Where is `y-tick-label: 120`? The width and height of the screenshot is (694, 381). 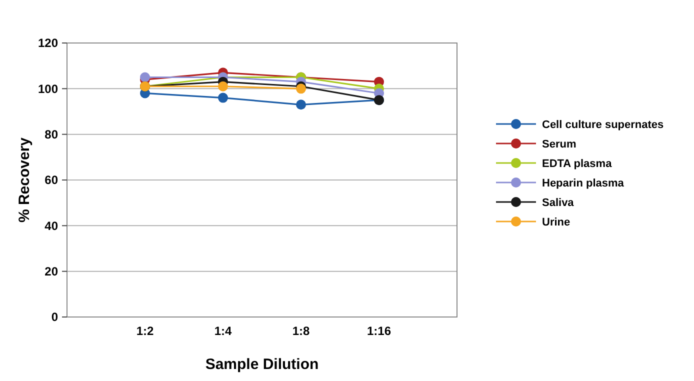
y-tick-label: 120 is located at coordinates (48, 43).